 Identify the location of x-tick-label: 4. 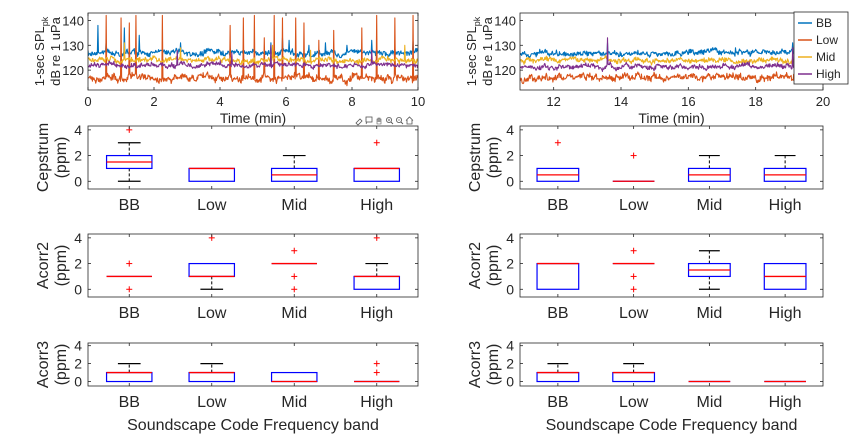
(219, 101).